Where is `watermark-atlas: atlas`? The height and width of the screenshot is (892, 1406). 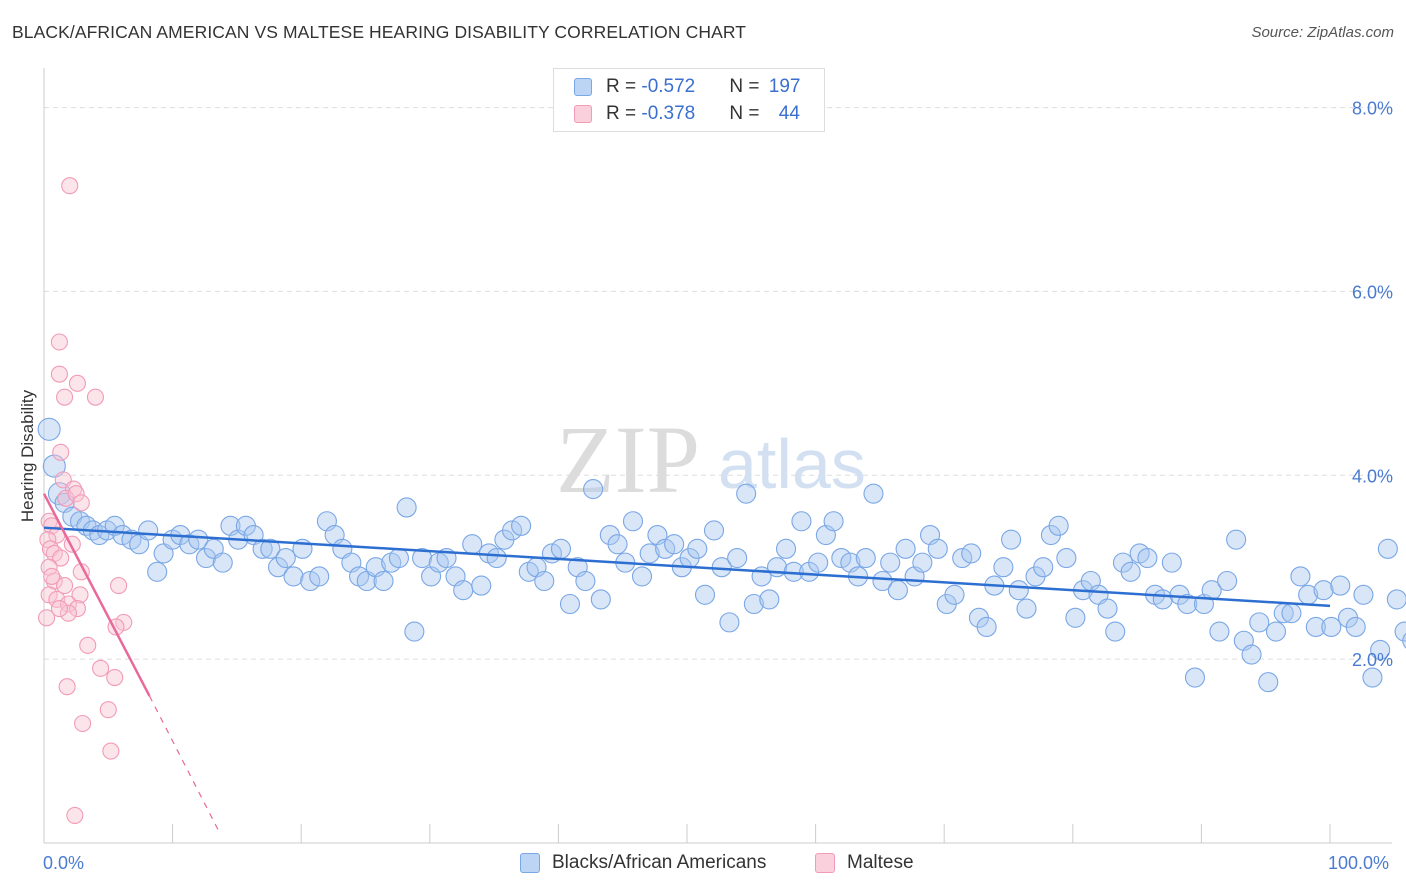
watermark-atlas: atlas is located at coordinates (792, 464).